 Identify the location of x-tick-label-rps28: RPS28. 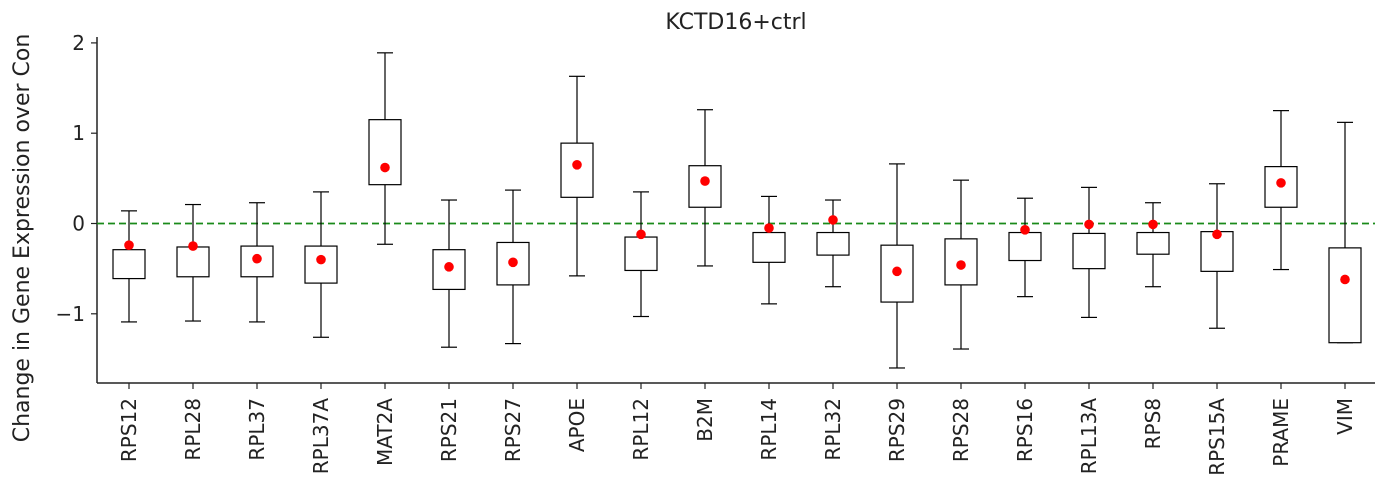
(961, 430).